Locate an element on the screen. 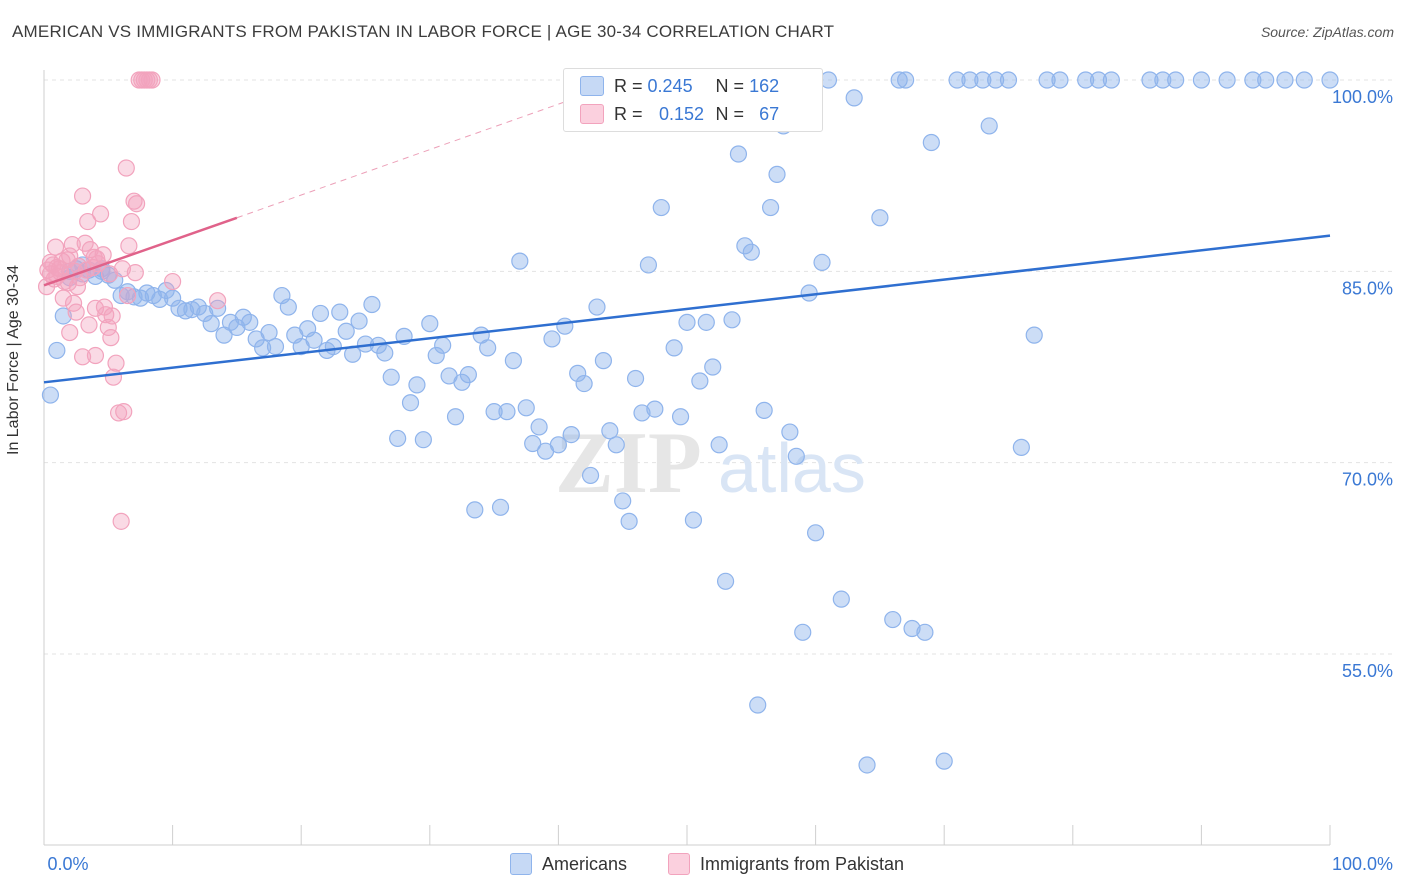 The image size is (1406, 892). pakistan-trend-line is located at coordinates (140, 251).